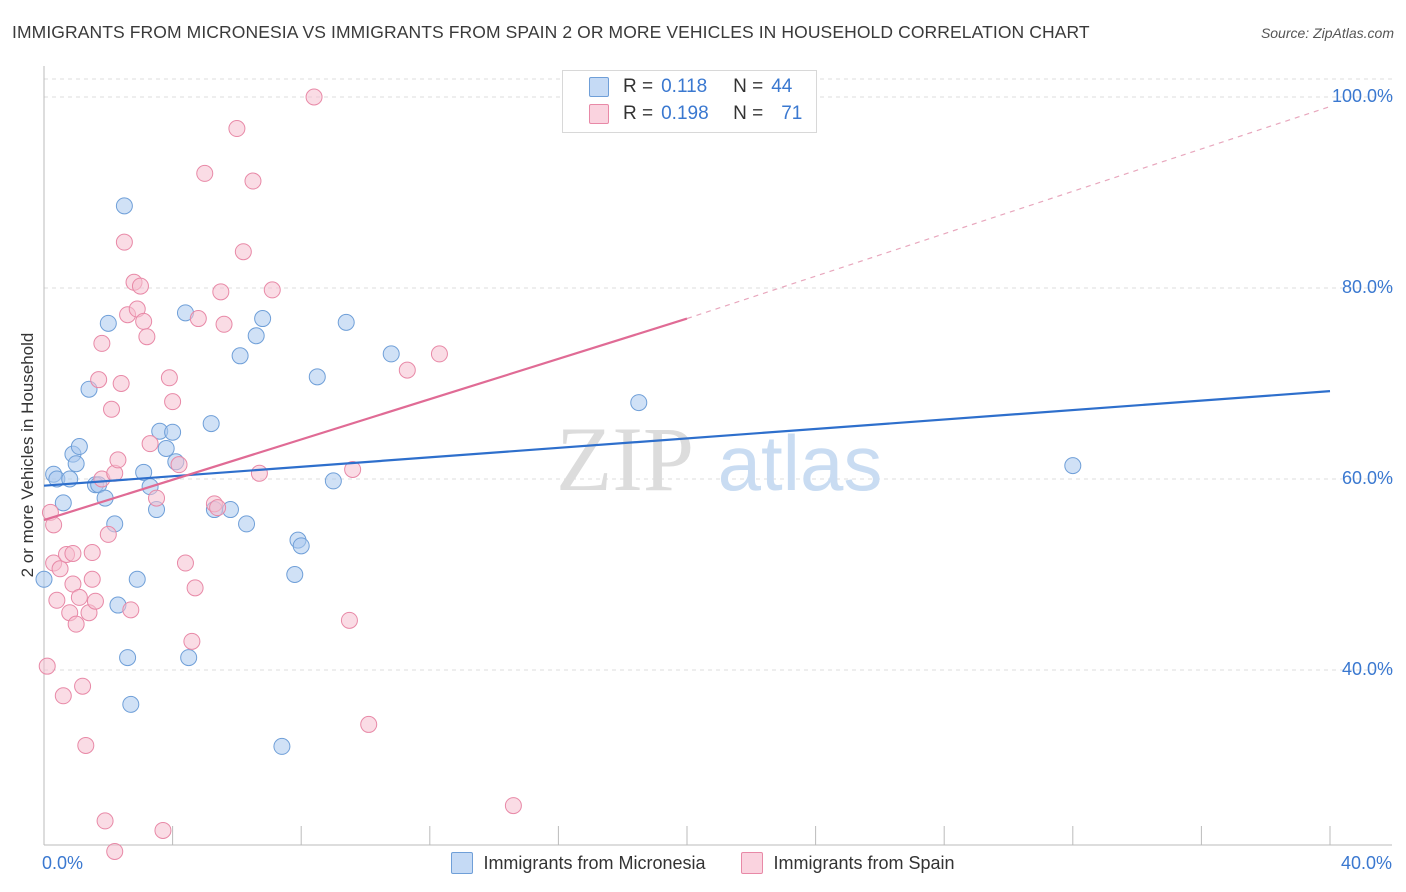 This screenshot has width=1406, height=892. I want to click on n-value: 71, so click(792, 113).